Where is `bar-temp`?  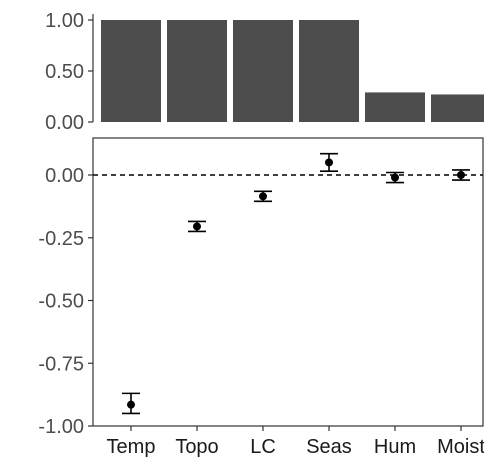 bar-temp is located at coordinates (131, 71).